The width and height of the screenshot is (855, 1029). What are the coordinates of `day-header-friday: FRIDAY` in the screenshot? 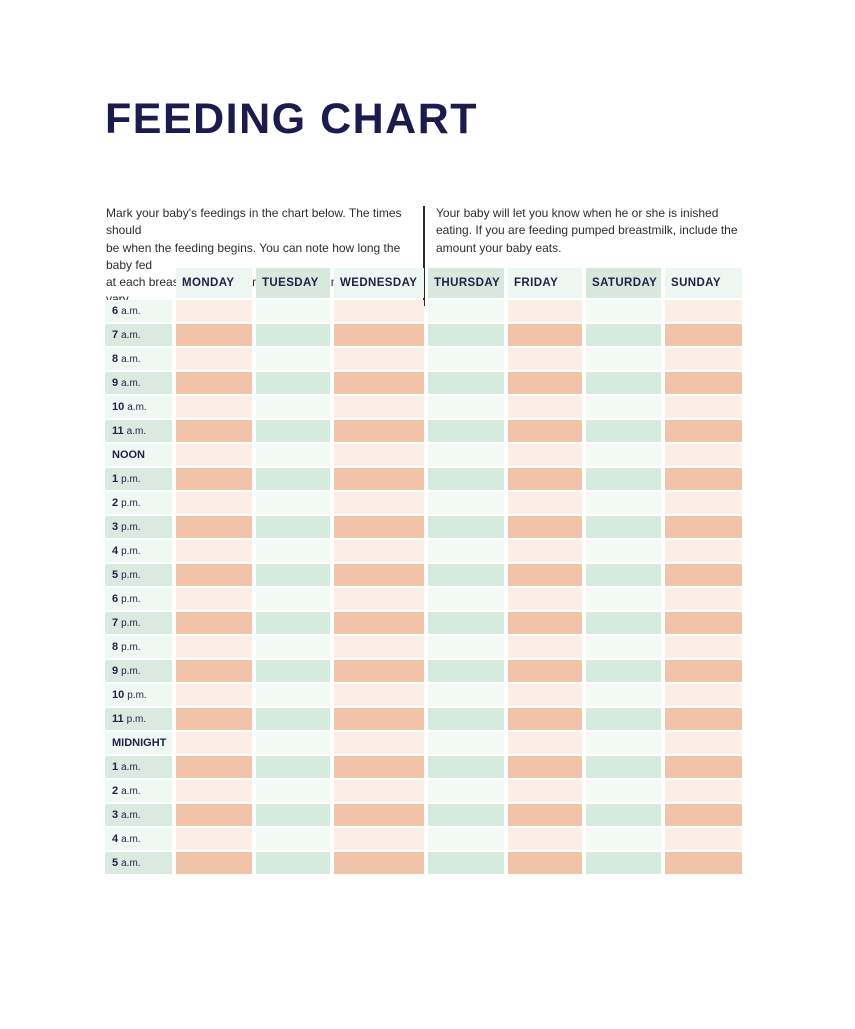 It's located at (545, 283).